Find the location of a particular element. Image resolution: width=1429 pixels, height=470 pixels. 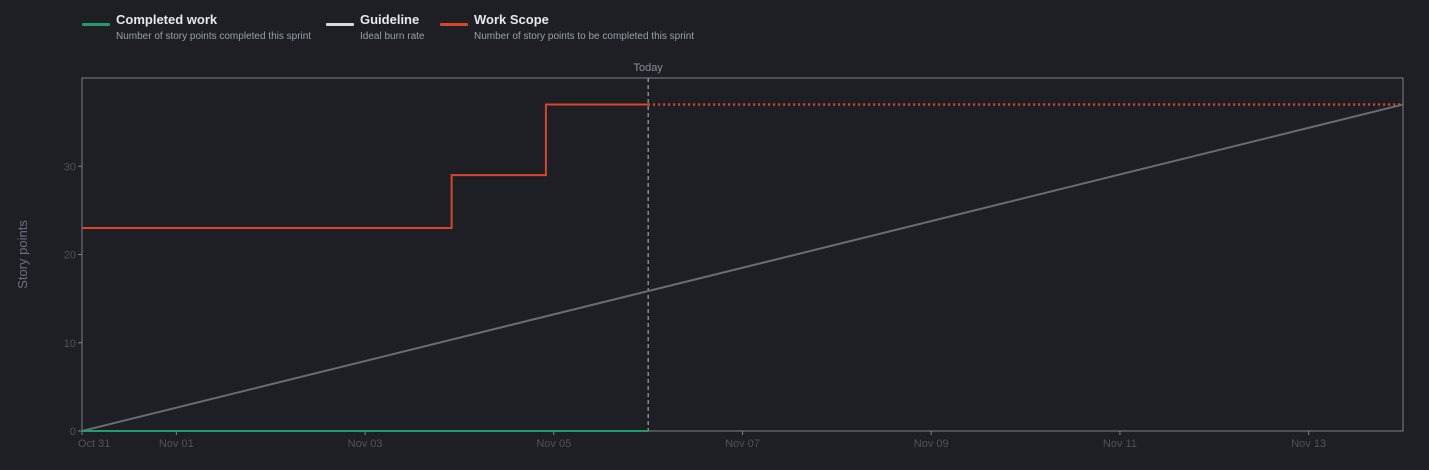

legend-swatch-work-scope is located at coordinates (454, 24).